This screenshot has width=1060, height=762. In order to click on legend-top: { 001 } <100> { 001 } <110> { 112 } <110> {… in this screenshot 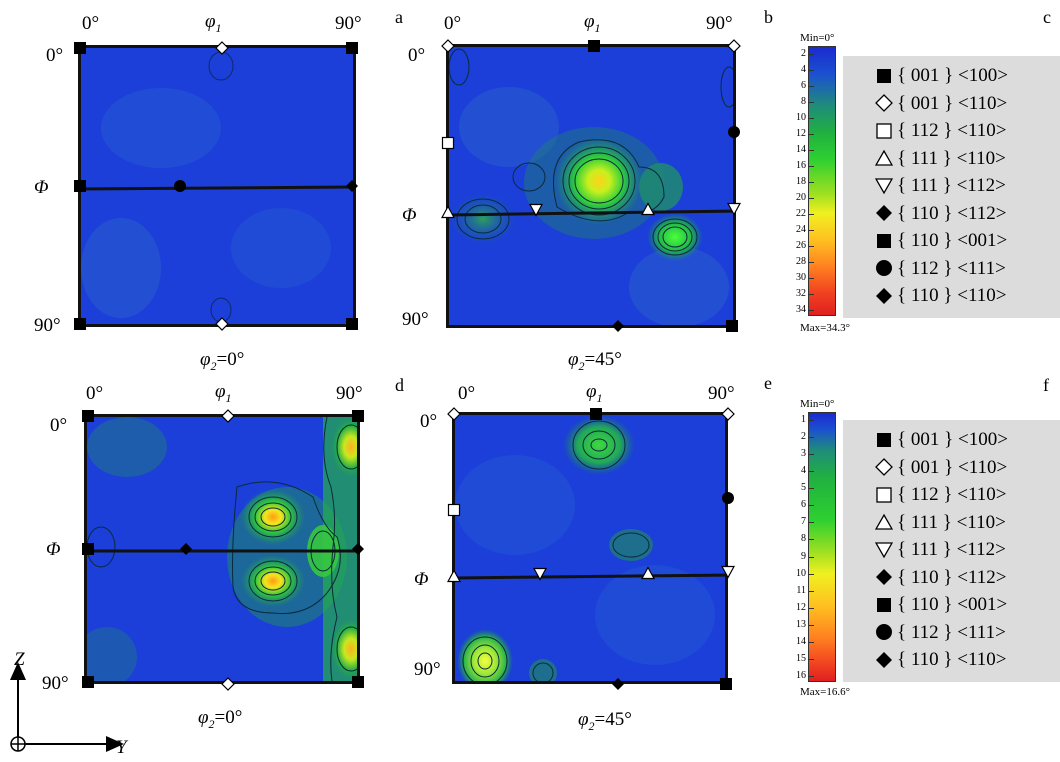, I will do `click(951, 187)`.